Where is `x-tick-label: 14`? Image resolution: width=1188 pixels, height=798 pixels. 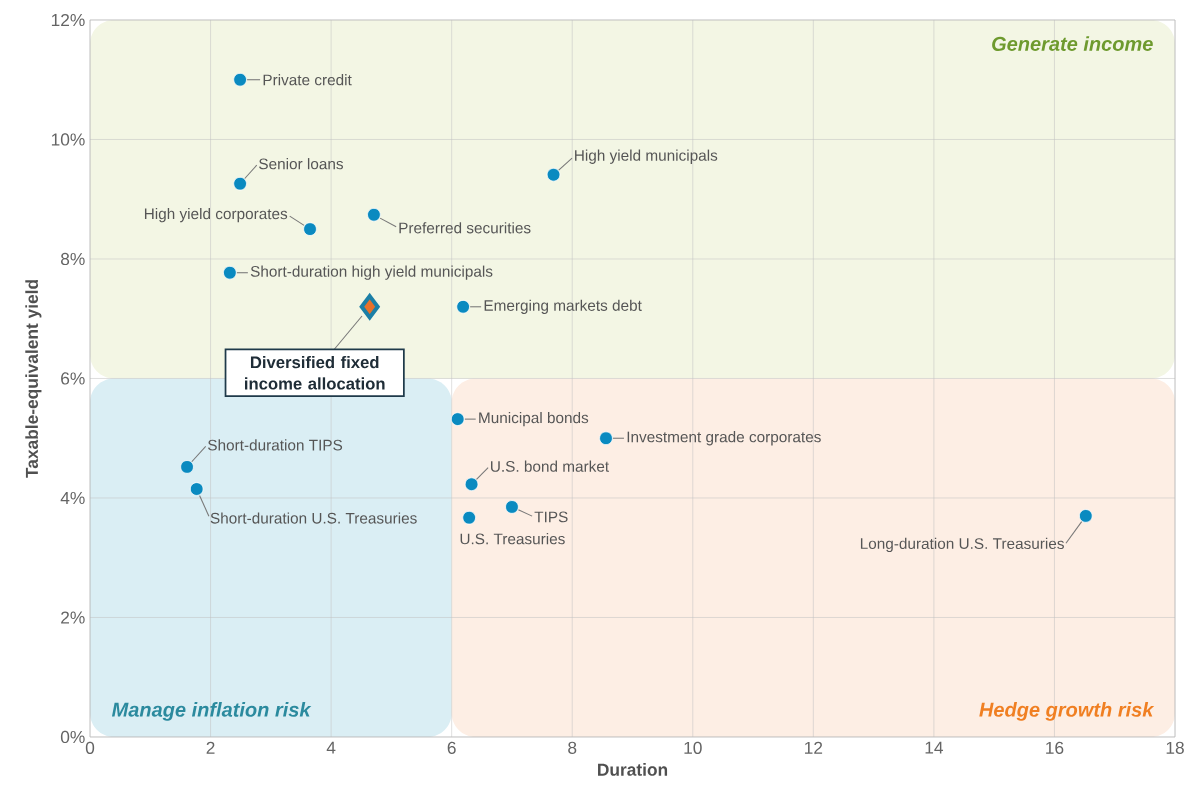
x-tick-label: 14 is located at coordinates (934, 747).